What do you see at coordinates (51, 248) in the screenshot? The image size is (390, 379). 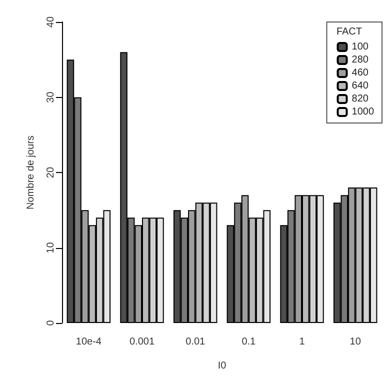 I see `y-tick-label: 10` at bounding box center [51, 248].